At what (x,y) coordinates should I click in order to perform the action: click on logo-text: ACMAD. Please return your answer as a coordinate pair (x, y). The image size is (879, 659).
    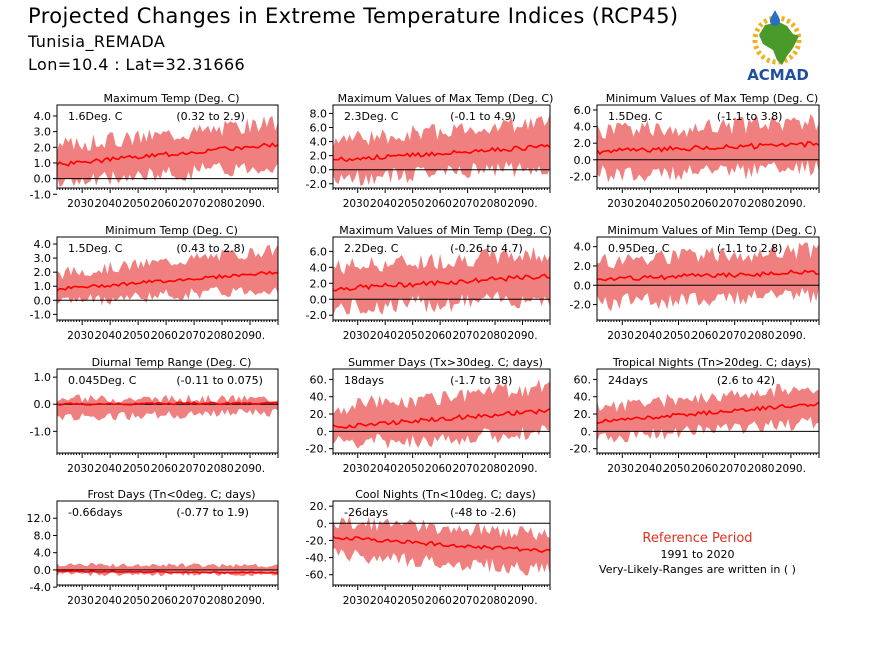
    Looking at the image, I should click on (778, 75).